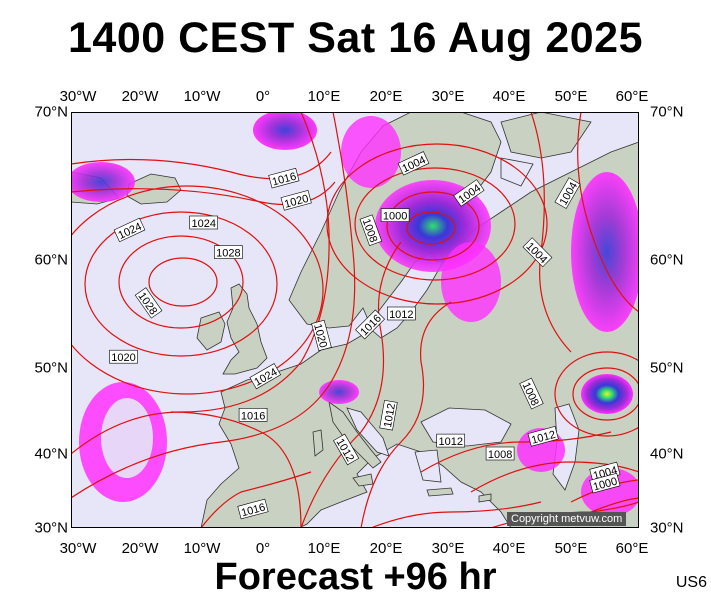 This screenshot has width=711, height=600. I want to click on lon-tick-top: 30°W, so click(78, 96).